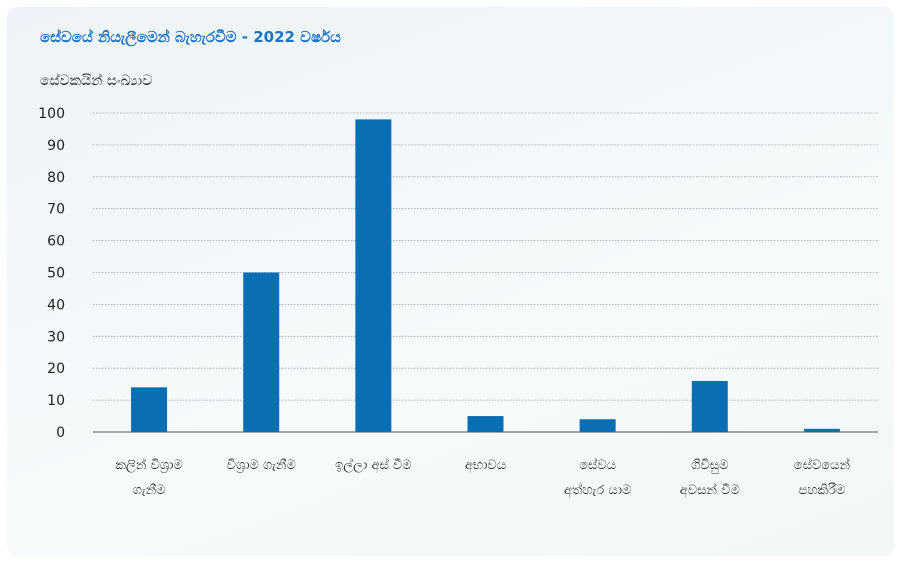 This screenshot has width=901, height=563. What do you see at coordinates (56, 305) in the screenshot?
I see `y-tick-label: 40` at bounding box center [56, 305].